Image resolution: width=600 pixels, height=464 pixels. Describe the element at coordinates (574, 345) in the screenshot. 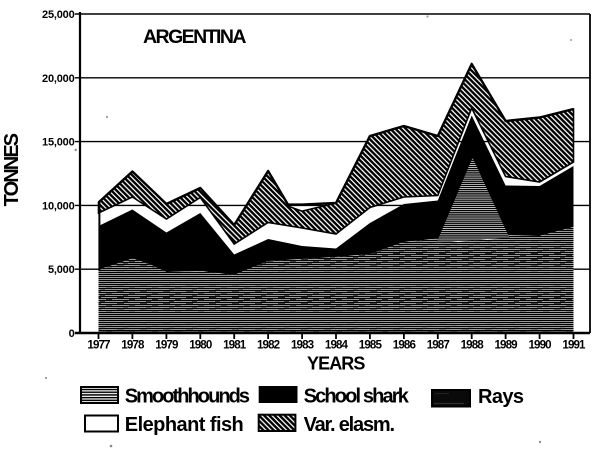

I see `svg-text: 1991` at that location.